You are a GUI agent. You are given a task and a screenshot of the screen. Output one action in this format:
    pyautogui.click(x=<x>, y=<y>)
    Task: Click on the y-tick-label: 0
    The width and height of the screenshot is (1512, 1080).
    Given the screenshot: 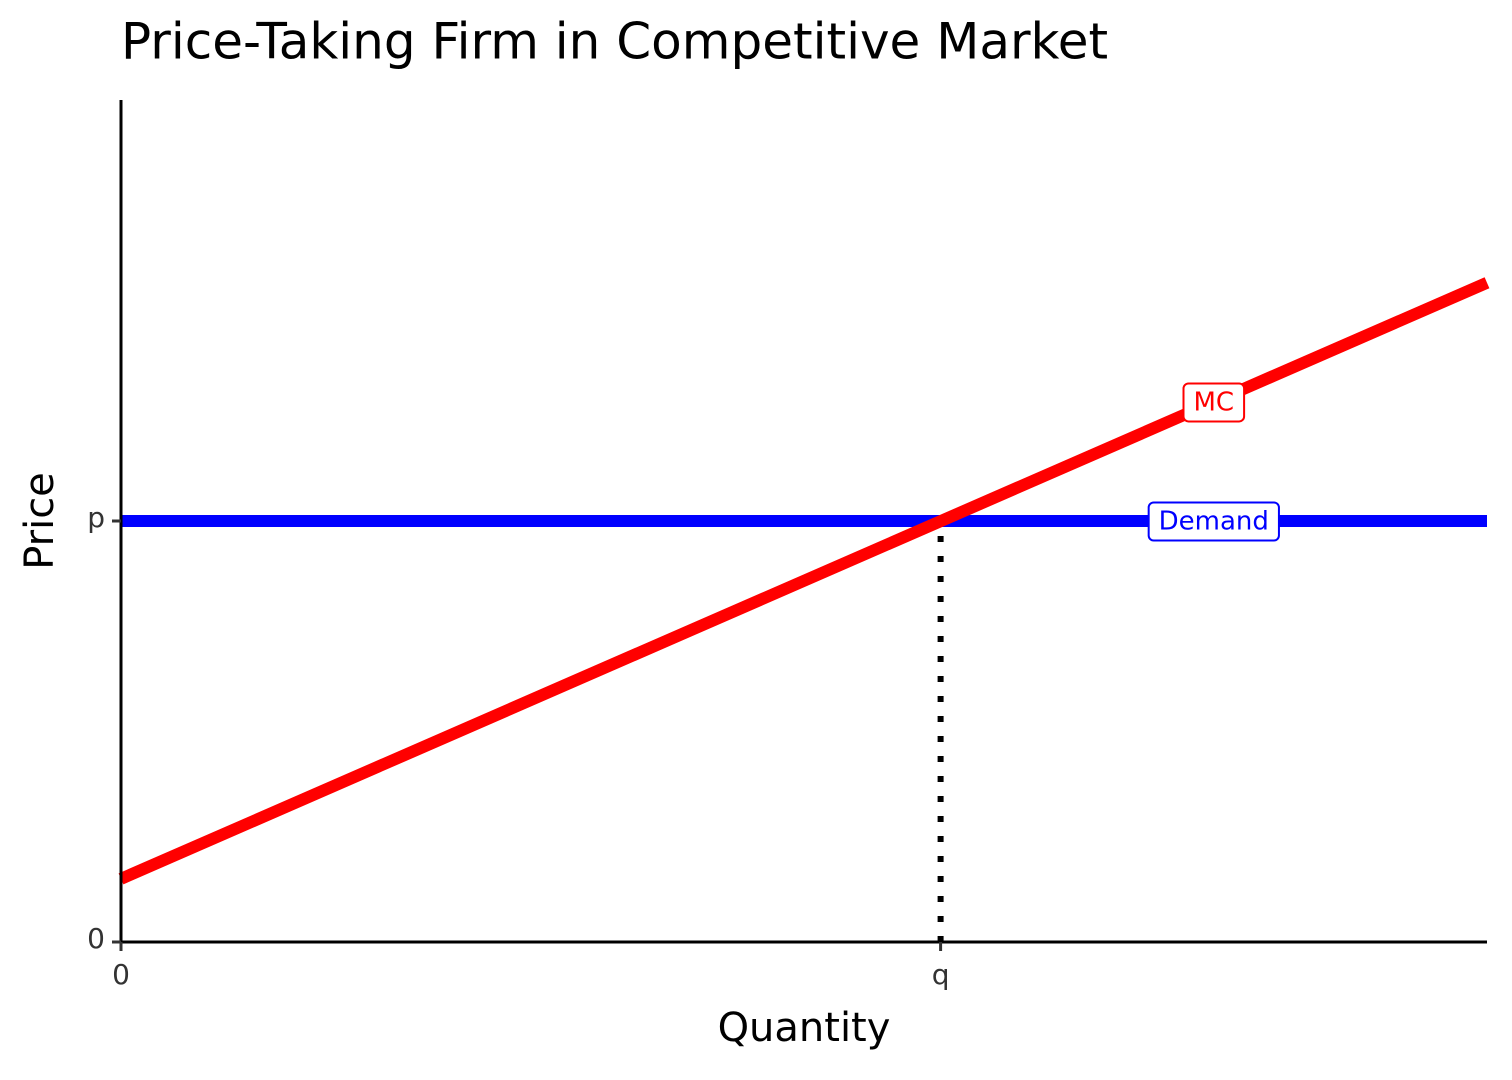 What is the action you would take?
    pyautogui.click(x=96, y=938)
    